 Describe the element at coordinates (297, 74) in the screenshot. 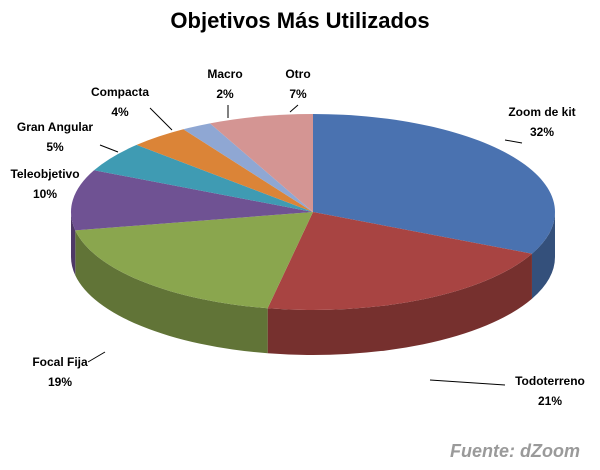

I see `category-label: Otro` at that location.